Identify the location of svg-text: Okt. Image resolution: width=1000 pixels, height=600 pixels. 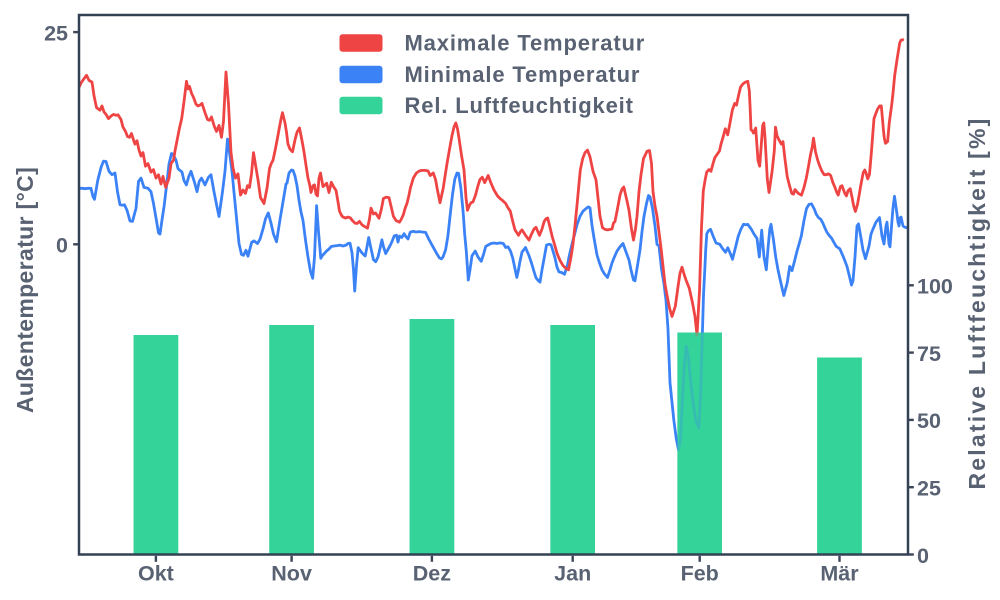
(156, 574).